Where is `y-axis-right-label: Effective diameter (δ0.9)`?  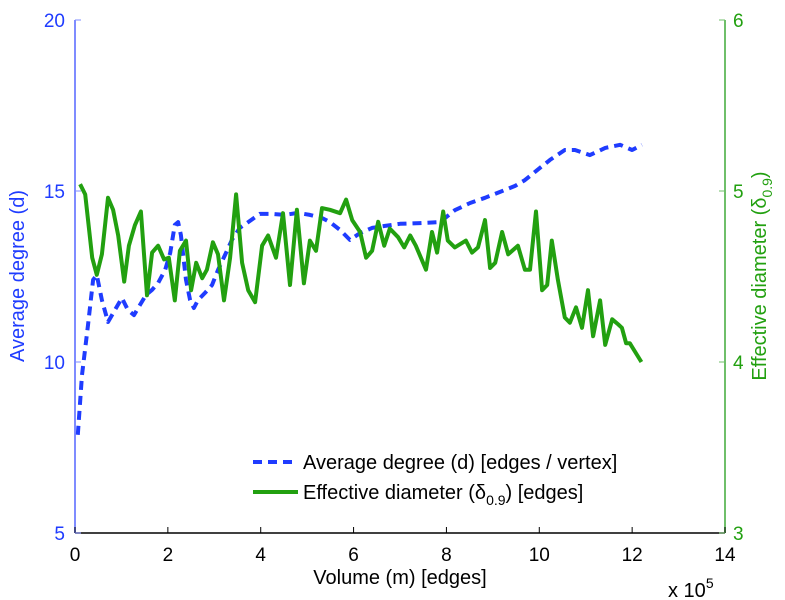
y-axis-right-label: Effective diameter (δ0.9) is located at coordinates (762, 275).